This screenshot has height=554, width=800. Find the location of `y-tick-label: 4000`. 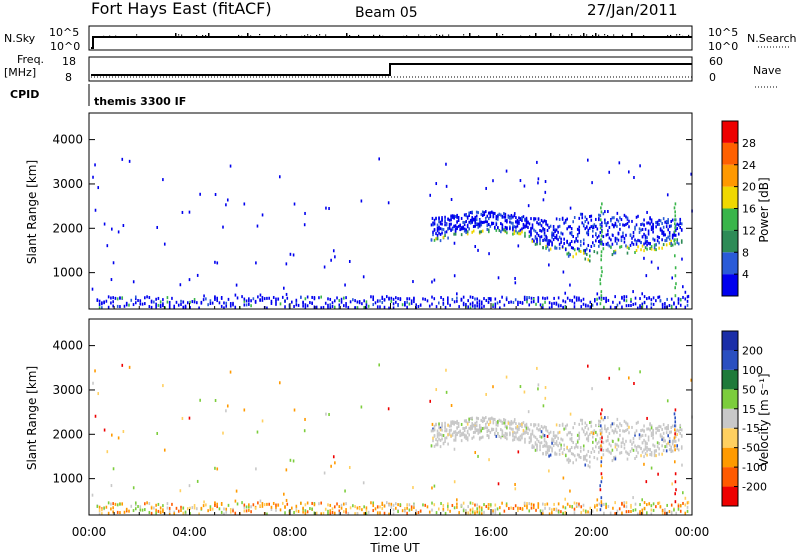

y-tick-label: 4000 is located at coordinates (67, 346).